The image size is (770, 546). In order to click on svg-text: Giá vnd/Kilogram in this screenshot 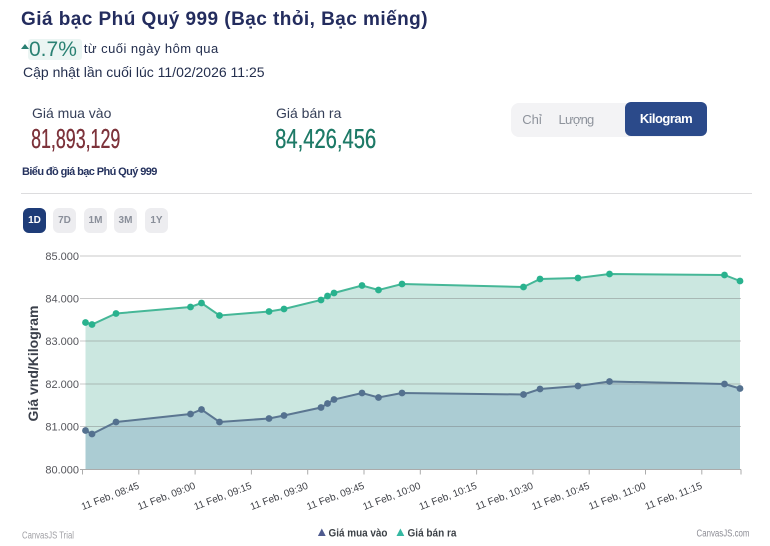, I will do `click(33, 364)`.